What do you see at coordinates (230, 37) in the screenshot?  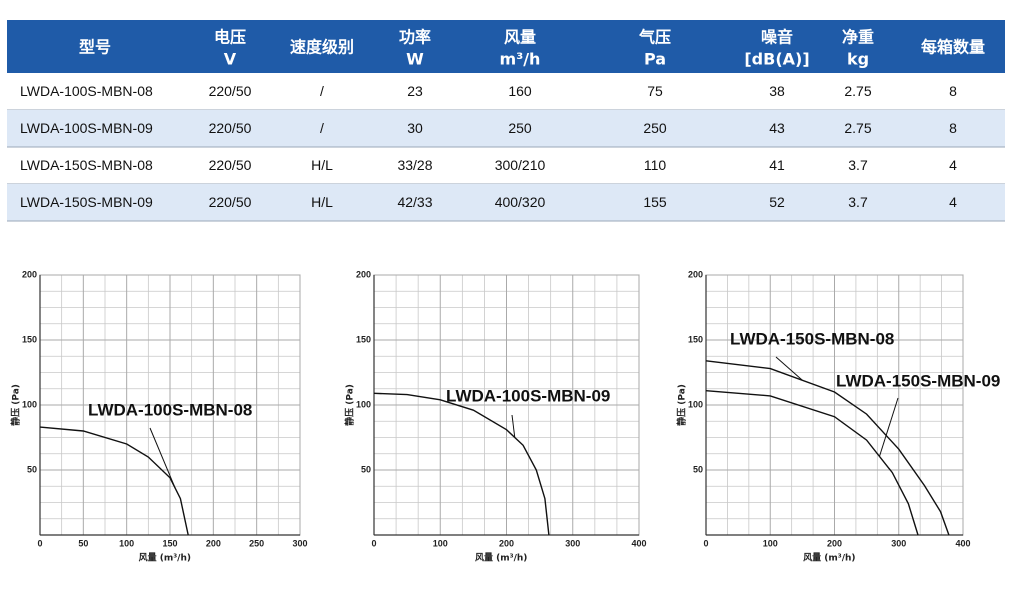 I see `header-cell: 电压` at bounding box center [230, 37].